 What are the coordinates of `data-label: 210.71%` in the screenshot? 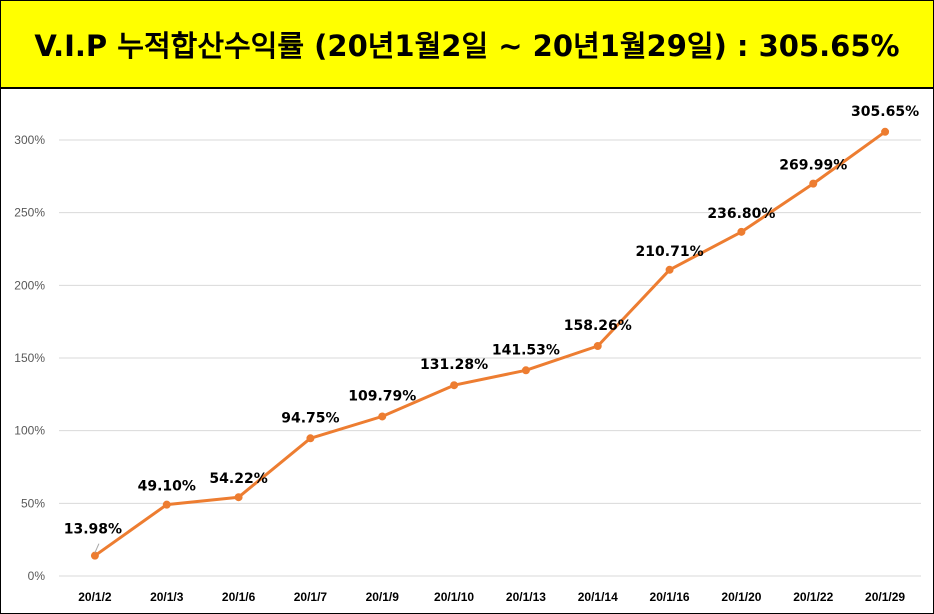 It's located at (670, 252).